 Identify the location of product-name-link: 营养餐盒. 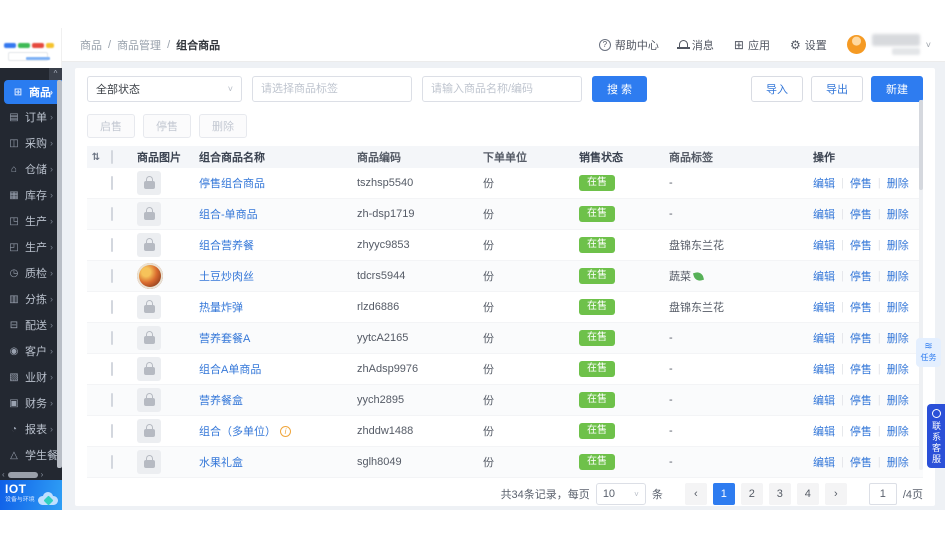
(221, 401).